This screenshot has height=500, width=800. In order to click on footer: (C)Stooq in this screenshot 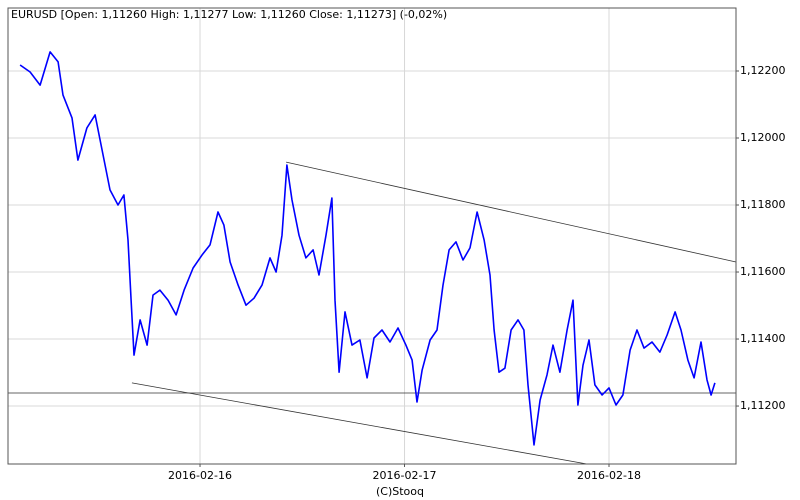, I will do `click(400, 491)`.